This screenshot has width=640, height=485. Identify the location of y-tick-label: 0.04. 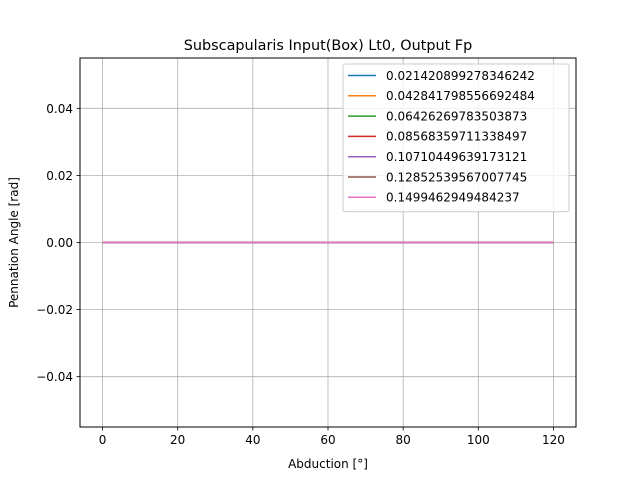
(59, 109).